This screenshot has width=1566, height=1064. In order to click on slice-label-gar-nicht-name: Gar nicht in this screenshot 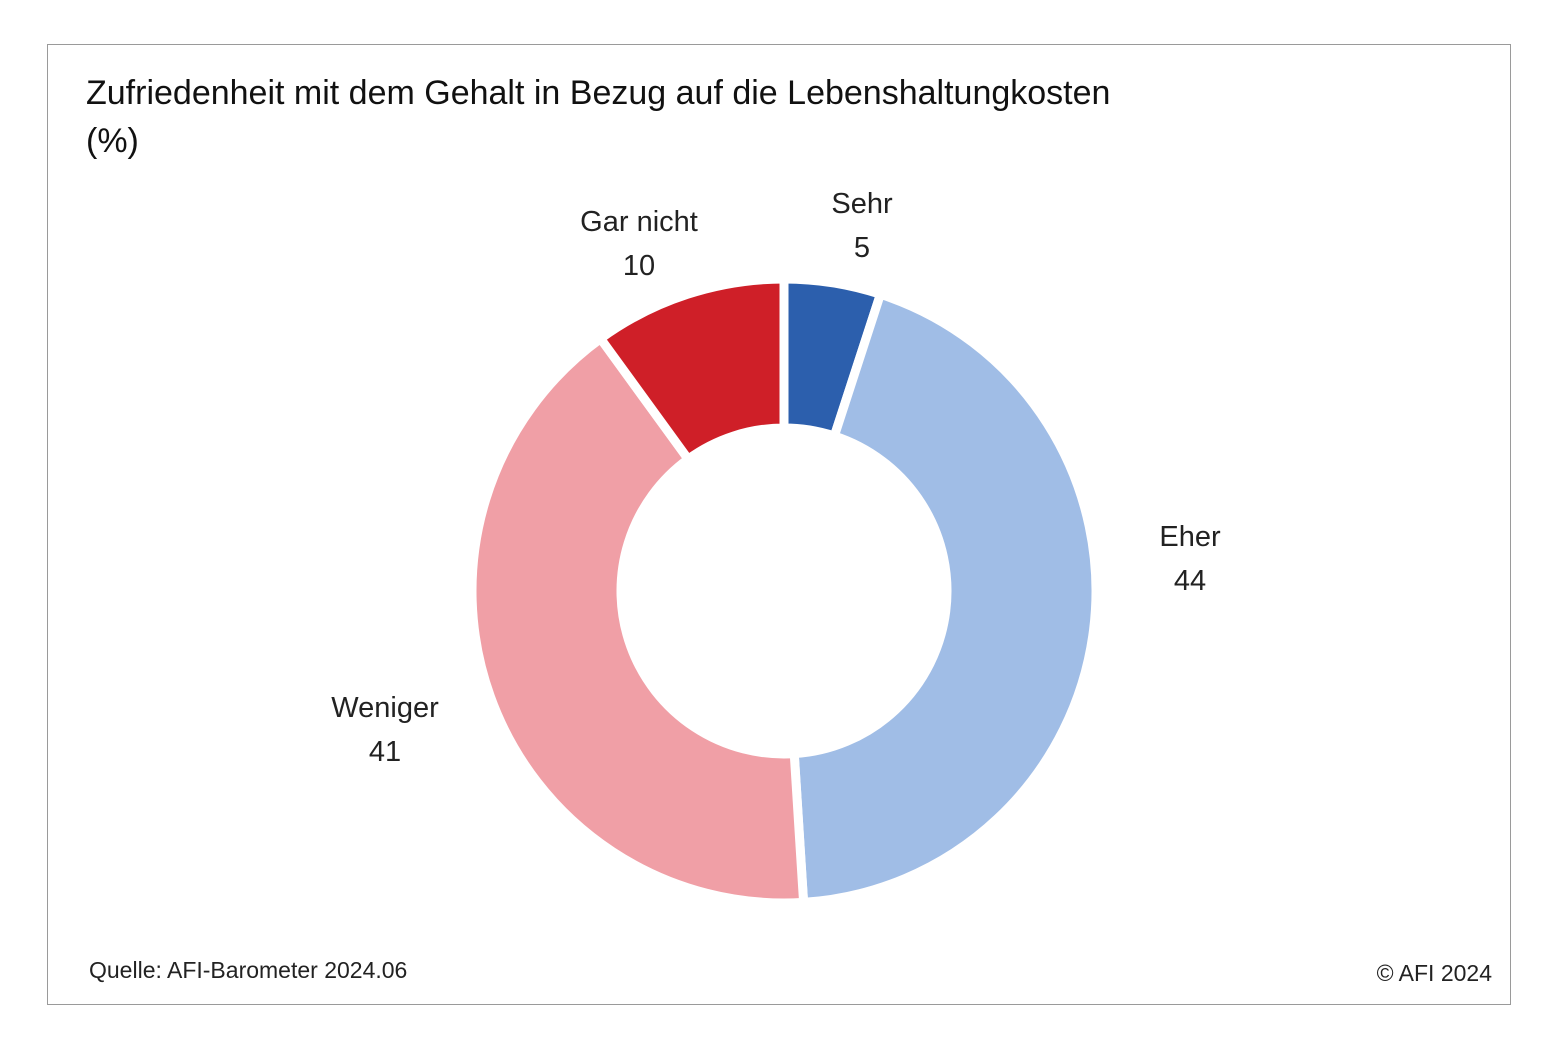, I will do `click(639, 222)`.